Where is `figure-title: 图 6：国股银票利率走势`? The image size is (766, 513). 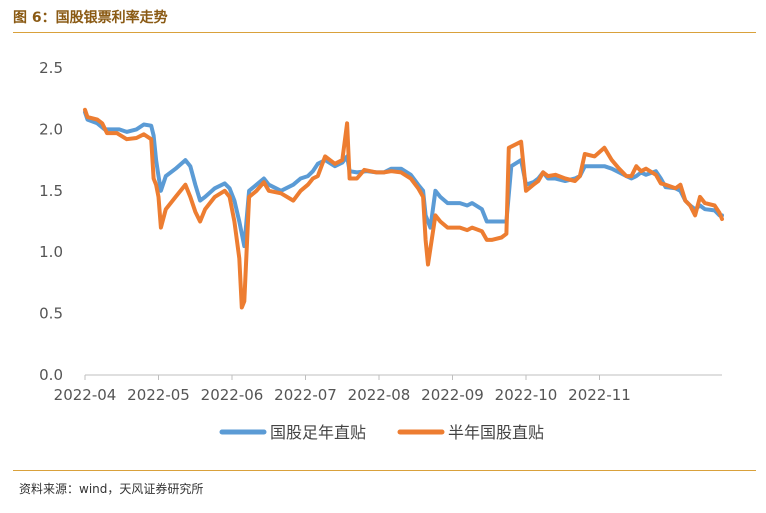
figure-title: 图 6：国股银票利率走势 is located at coordinates (90, 18).